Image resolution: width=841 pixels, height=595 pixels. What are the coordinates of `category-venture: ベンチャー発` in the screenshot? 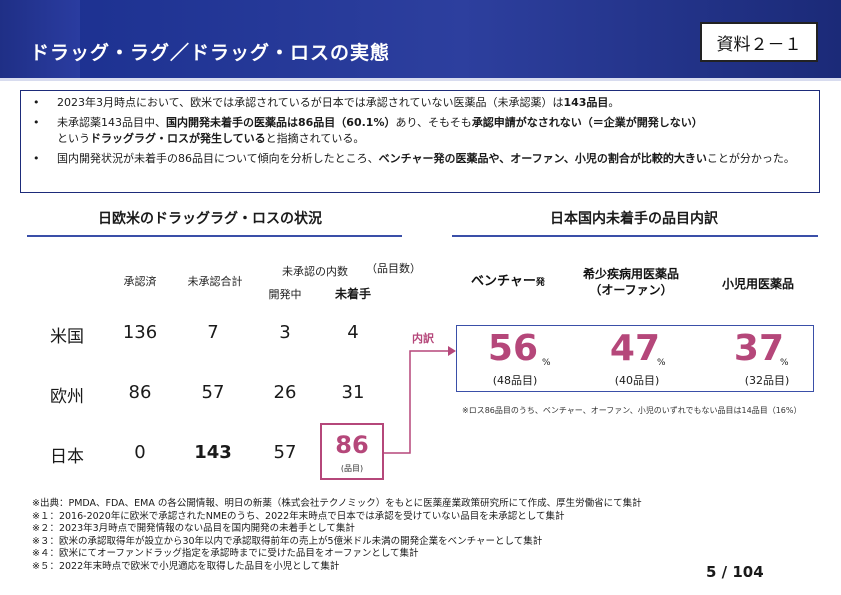 It's located at (508, 279).